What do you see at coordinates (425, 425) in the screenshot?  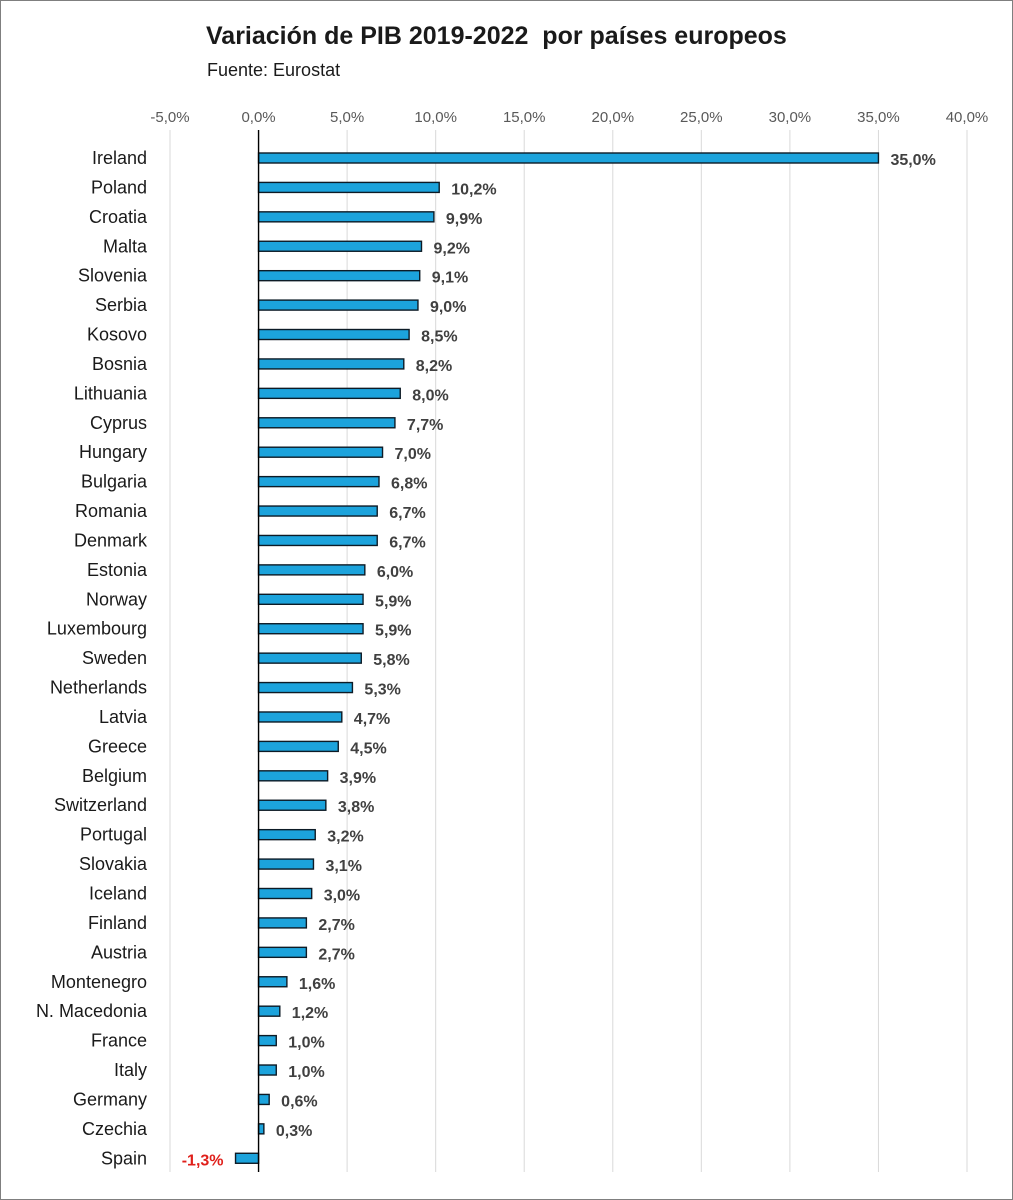 I see `data-label: 7,7%` at bounding box center [425, 425].